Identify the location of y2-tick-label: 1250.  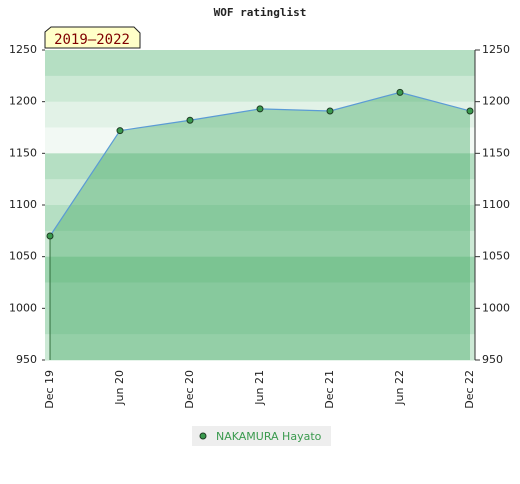
(496, 49).